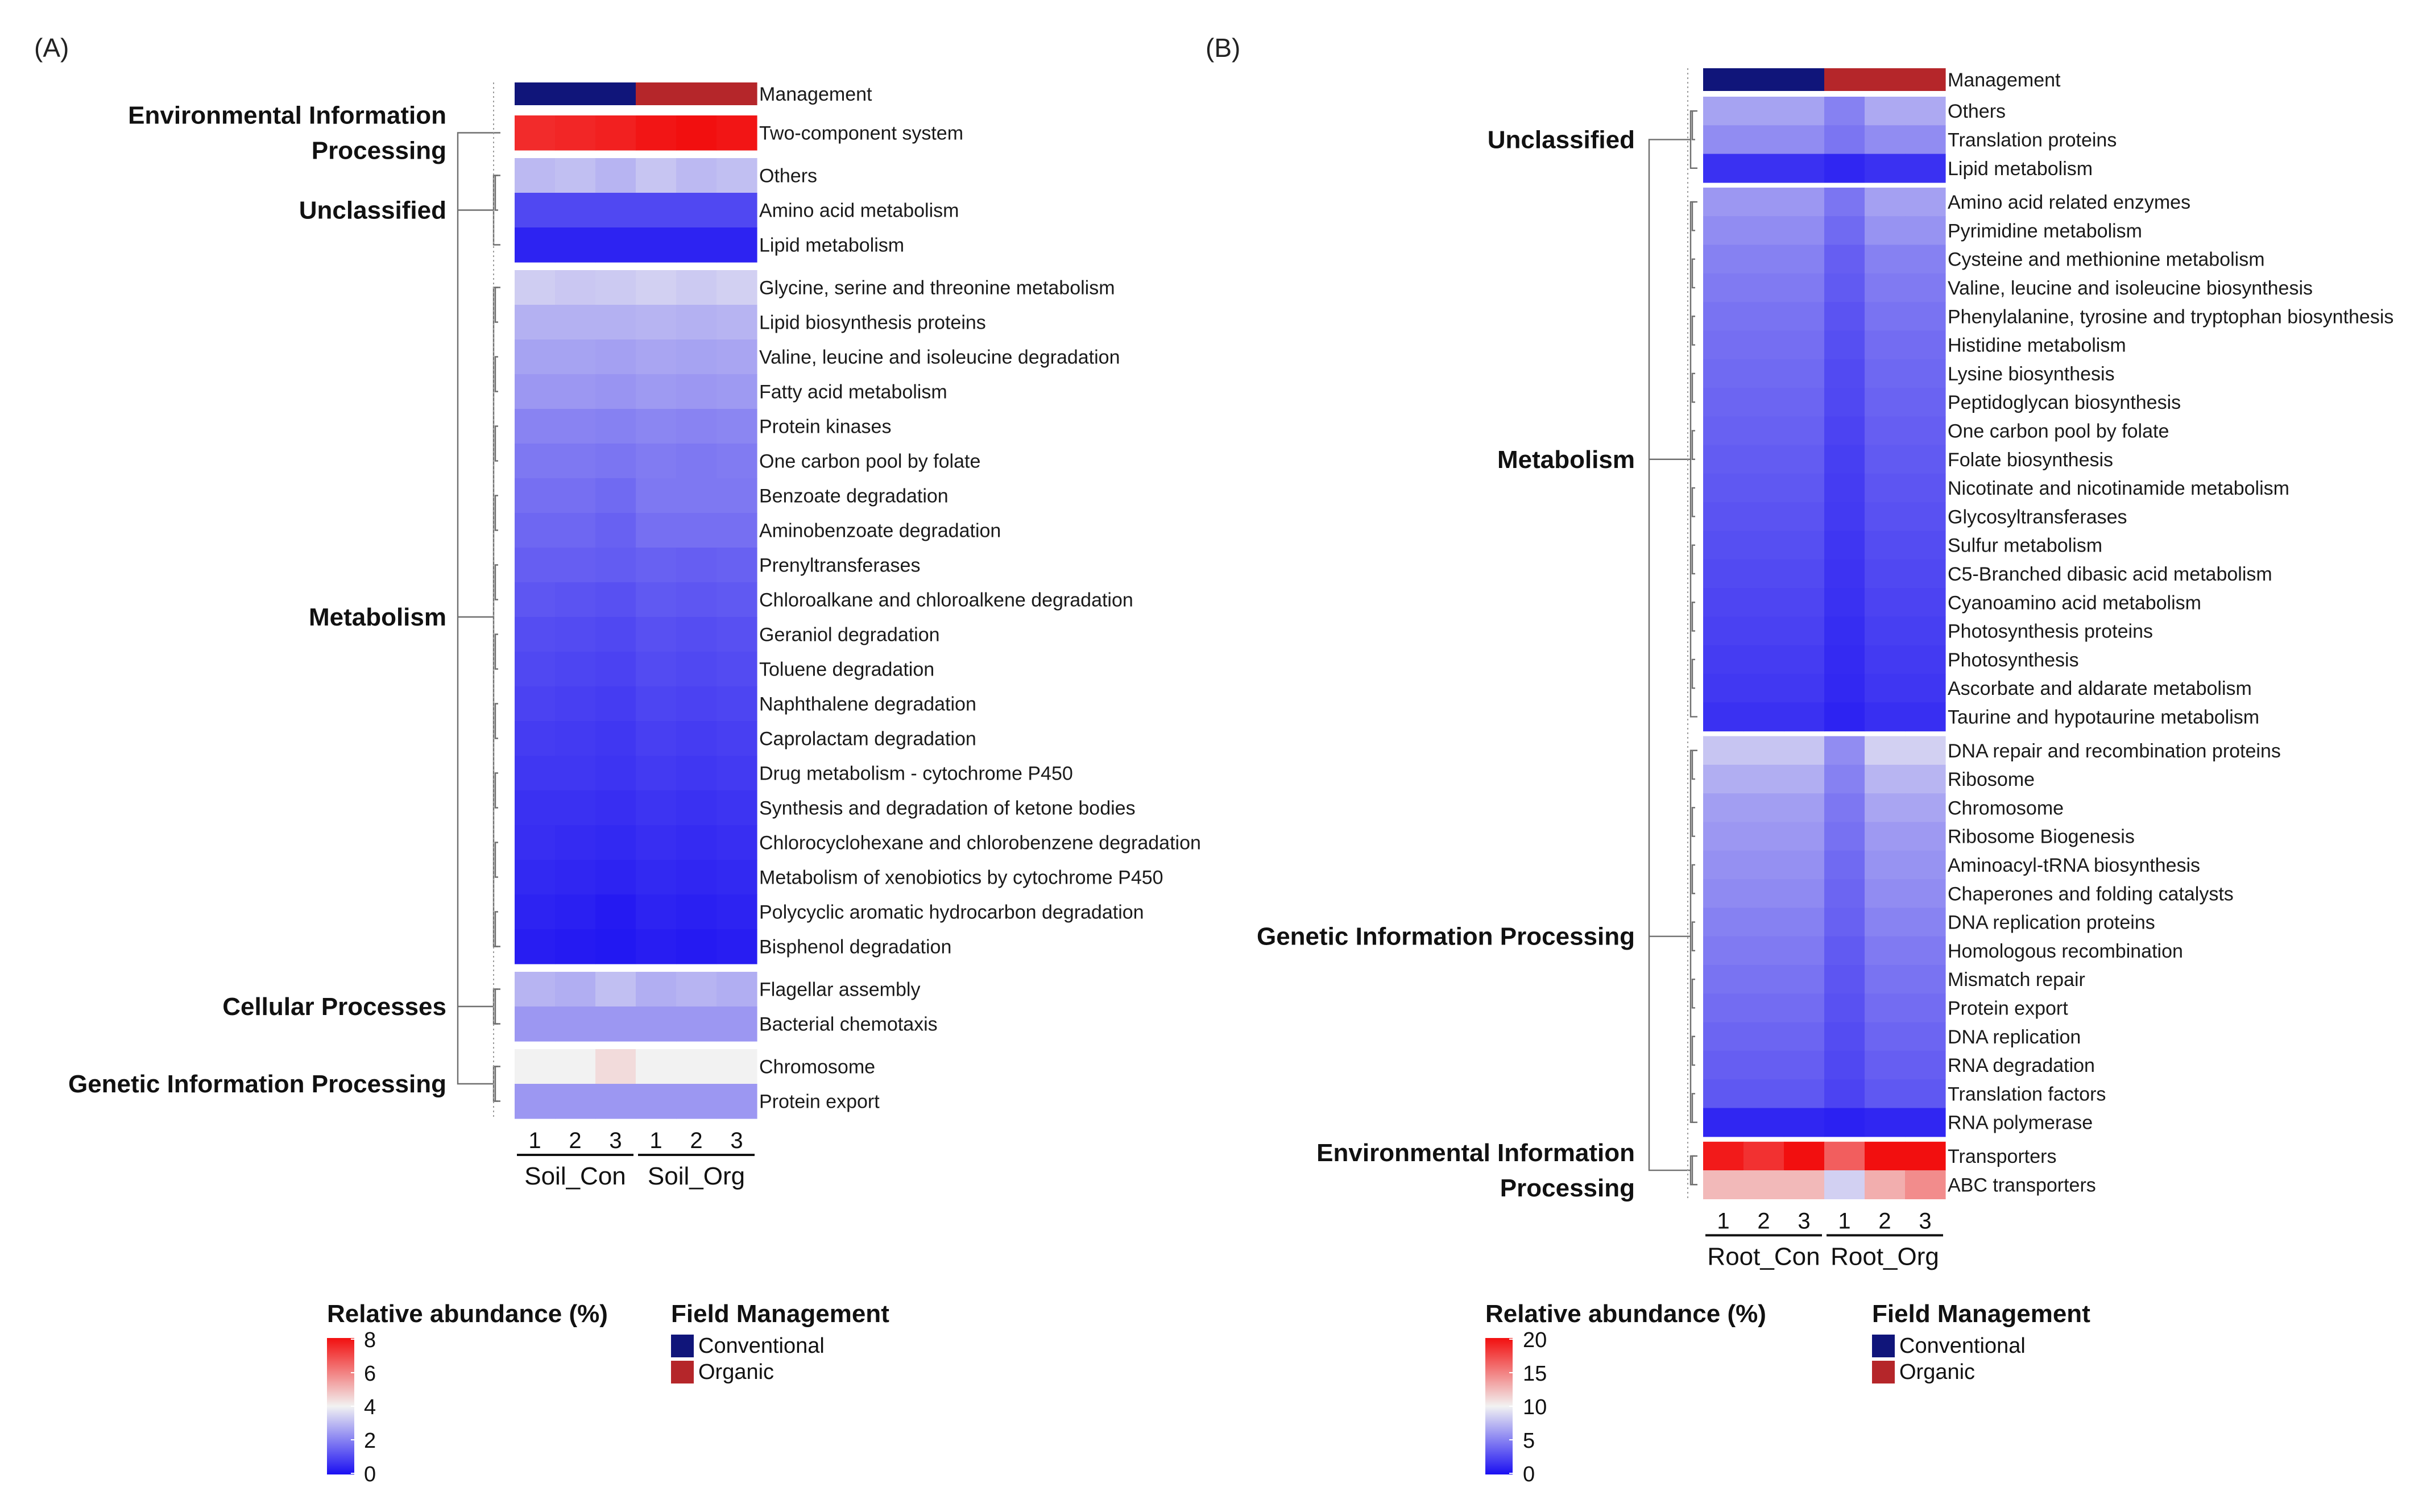 The height and width of the screenshot is (1512, 2431). I want to click on row-label: Aminoacyl-tRNA biosynthesis, so click(2074, 865).